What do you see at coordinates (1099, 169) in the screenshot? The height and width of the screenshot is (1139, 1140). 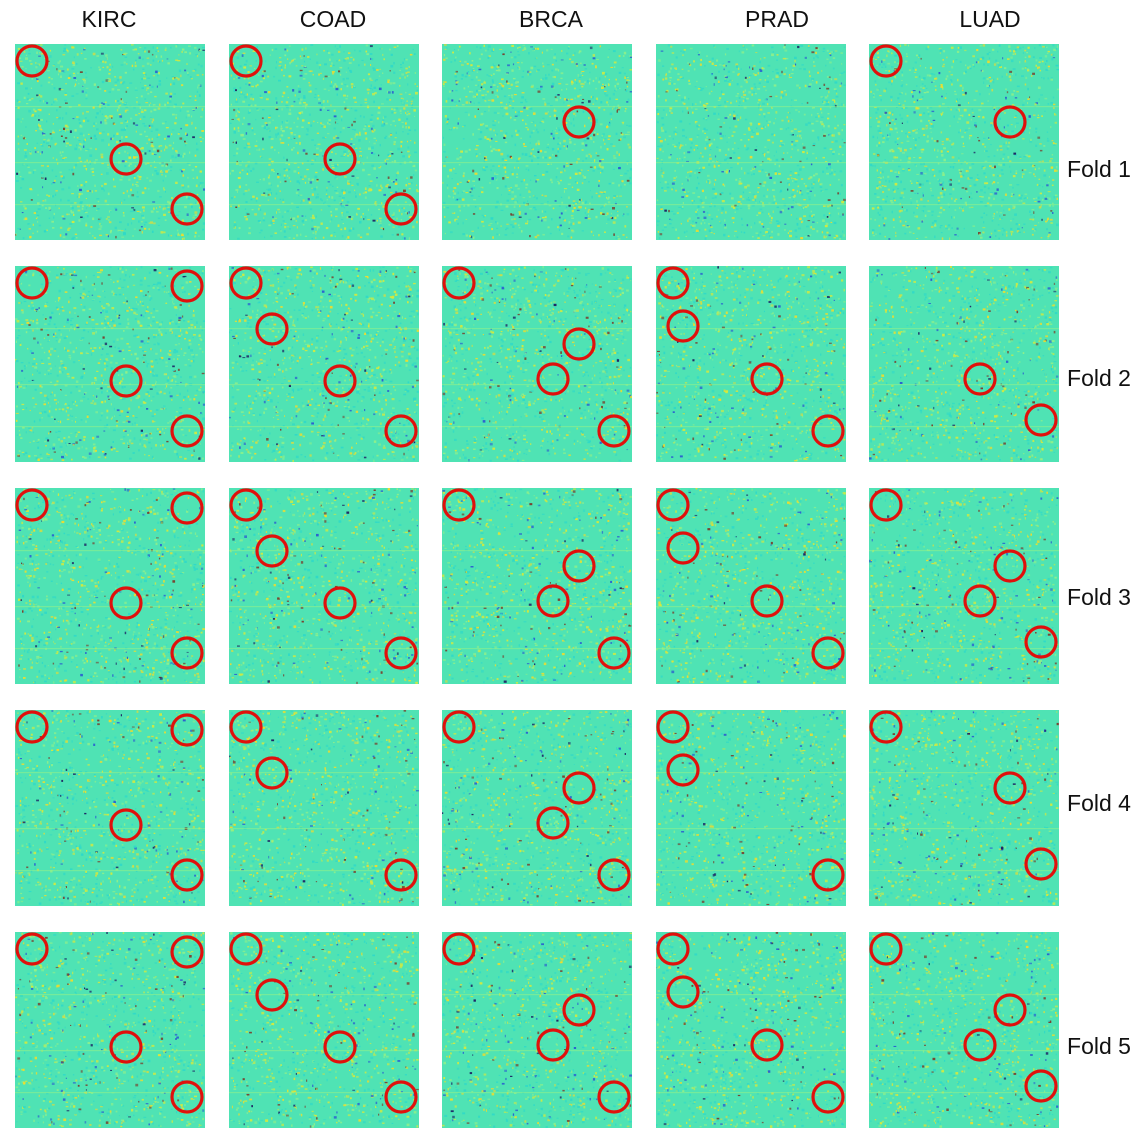 I see `row-label-fold-1: Fold 1` at bounding box center [1099, 169].